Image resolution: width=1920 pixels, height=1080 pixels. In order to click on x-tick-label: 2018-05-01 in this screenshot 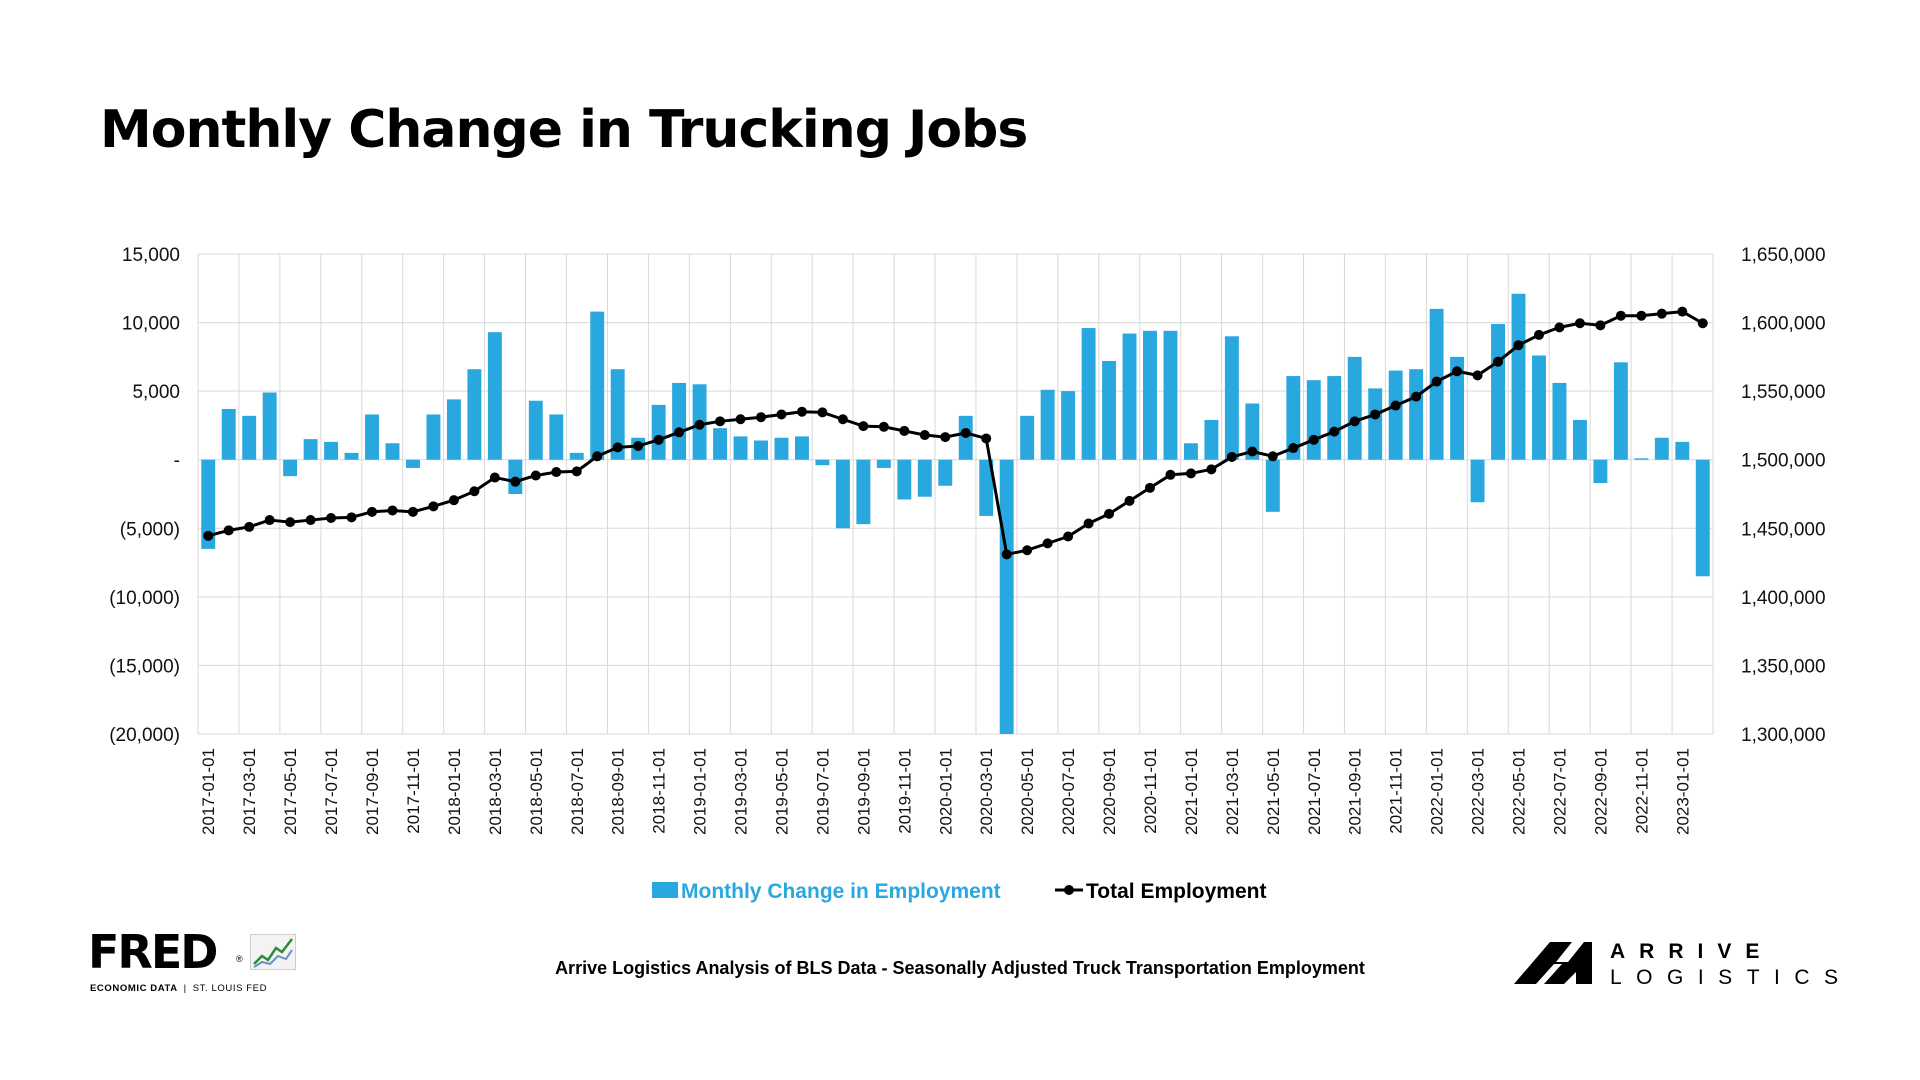, I will do `click(536, 791)`.